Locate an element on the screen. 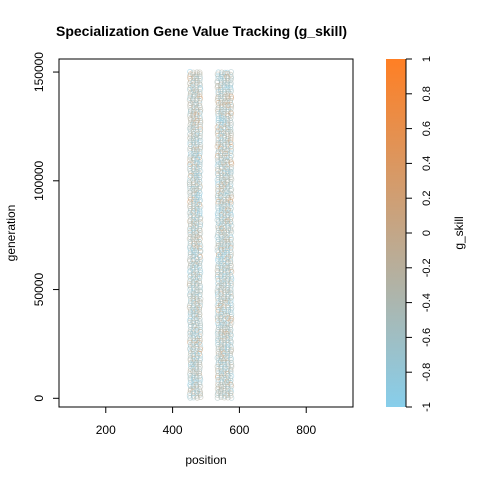 This screenshot has width=480, height=480. colorbar-tick-label: 0 is located at coordinates (427, 233).